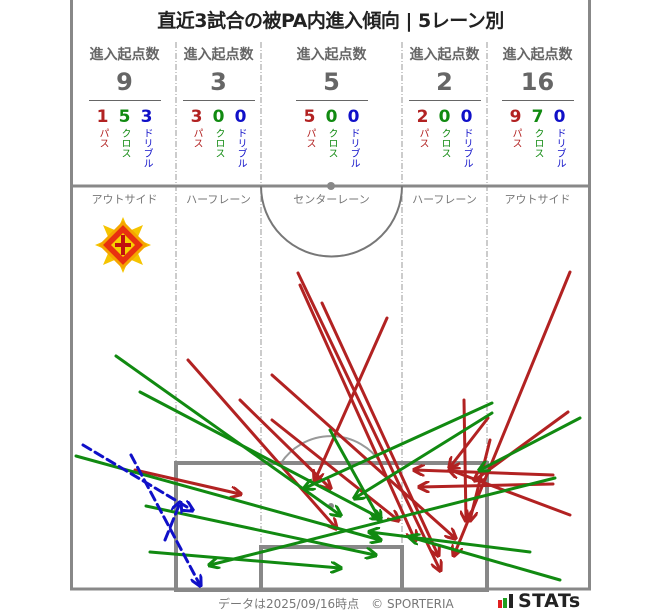 The width and height of the screenshot is (663, 612). What do you see at coordinates (444, 199) in the screenshot?
I see `lane-label-halfspace-right: ハーフレーン` at bounding box center [444, 199].